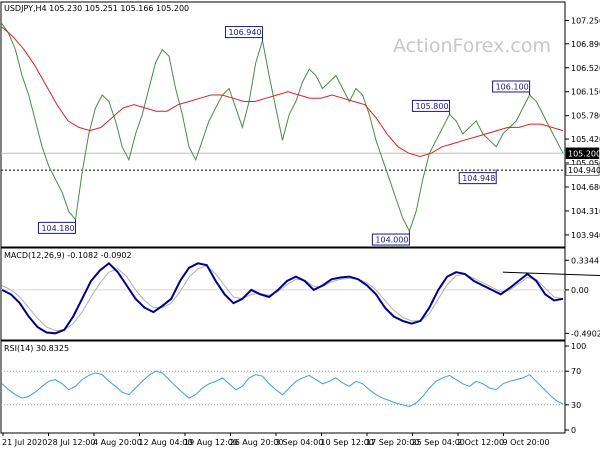 This screenshot has height=450, width=600. I want to click on macd-trendline, so click(551, 274).